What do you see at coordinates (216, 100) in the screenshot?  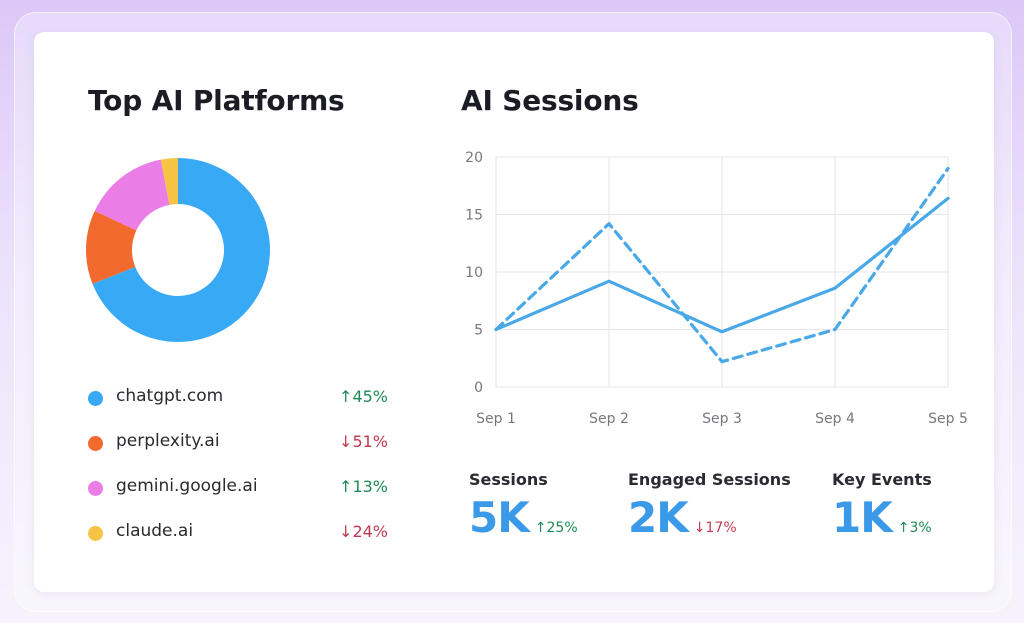 I see `platforms-title: Top AI Platforms` at bounding box center [216, 100].